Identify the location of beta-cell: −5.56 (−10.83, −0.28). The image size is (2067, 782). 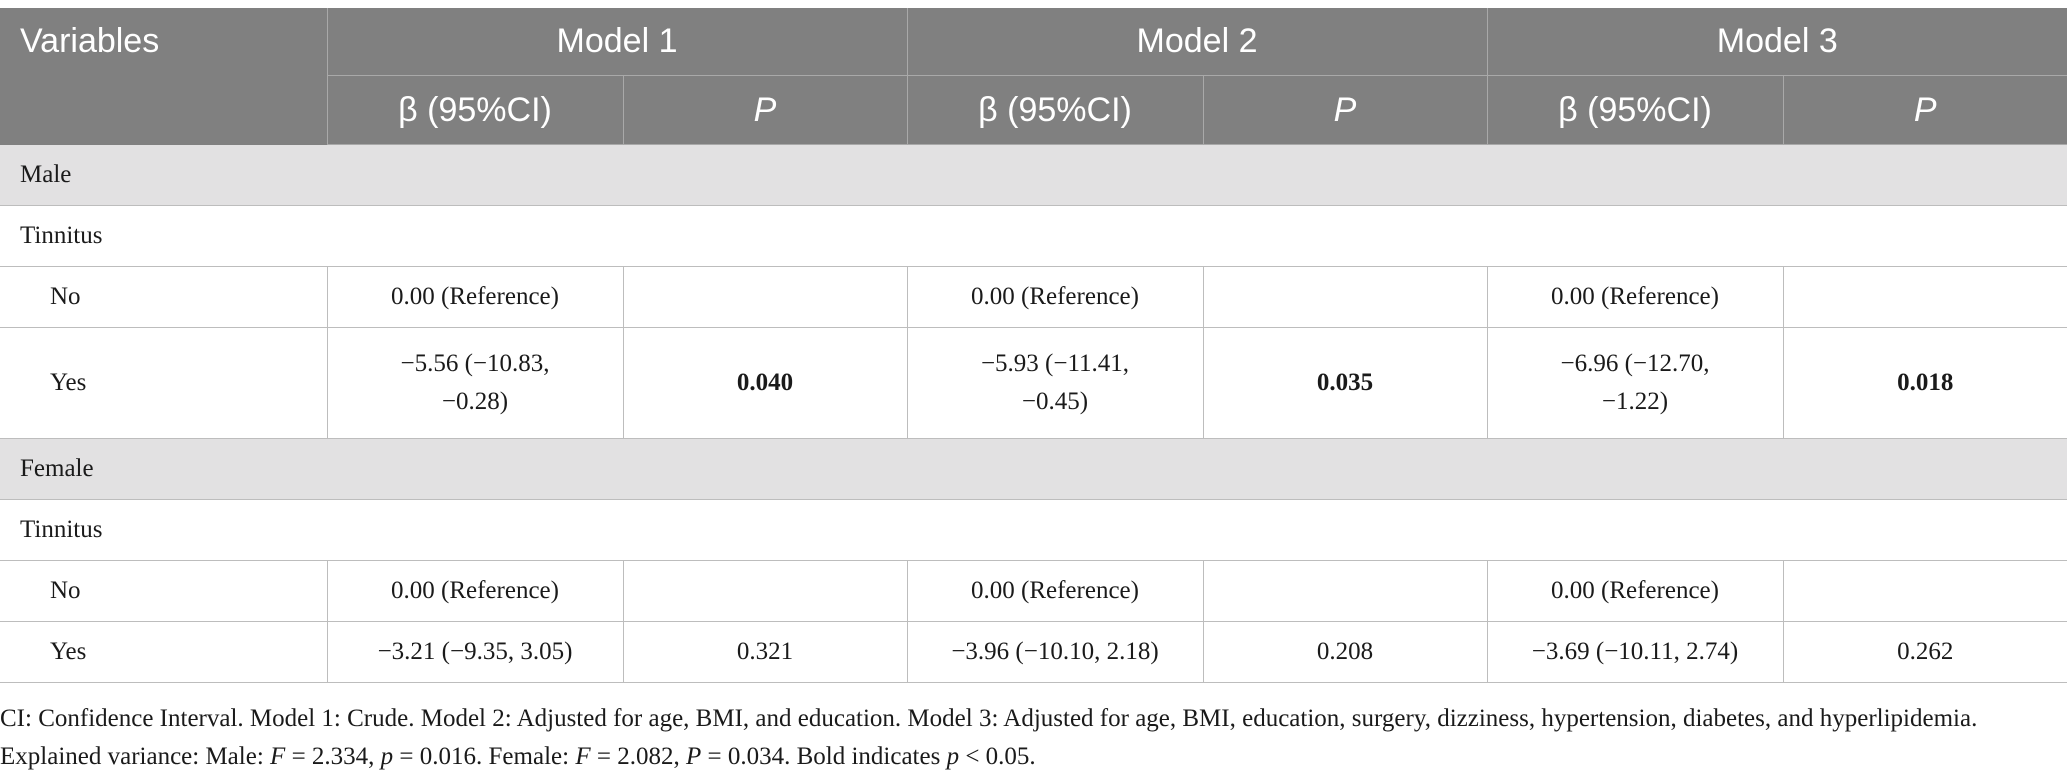
(475, 383).